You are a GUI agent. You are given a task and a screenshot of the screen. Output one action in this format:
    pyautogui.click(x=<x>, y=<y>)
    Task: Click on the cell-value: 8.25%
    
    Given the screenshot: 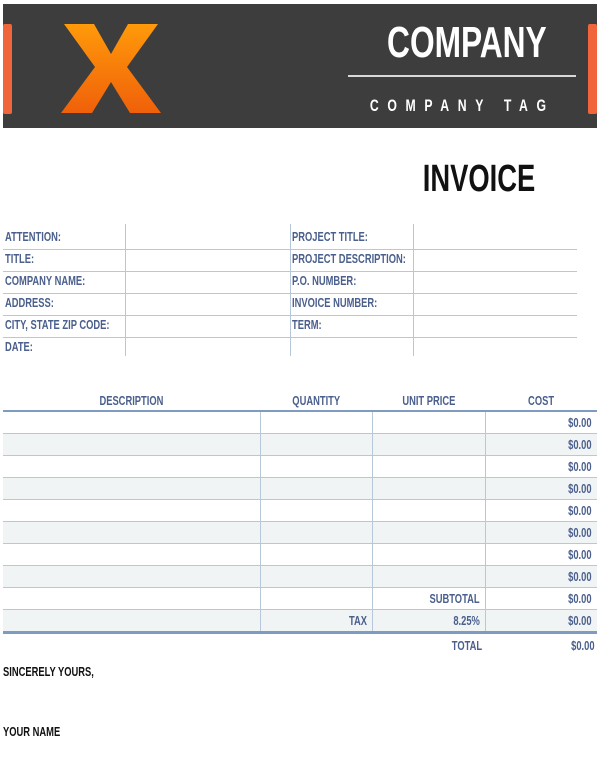 What is the action you would take?
    pyautogui.click(x=466, y=620)
    